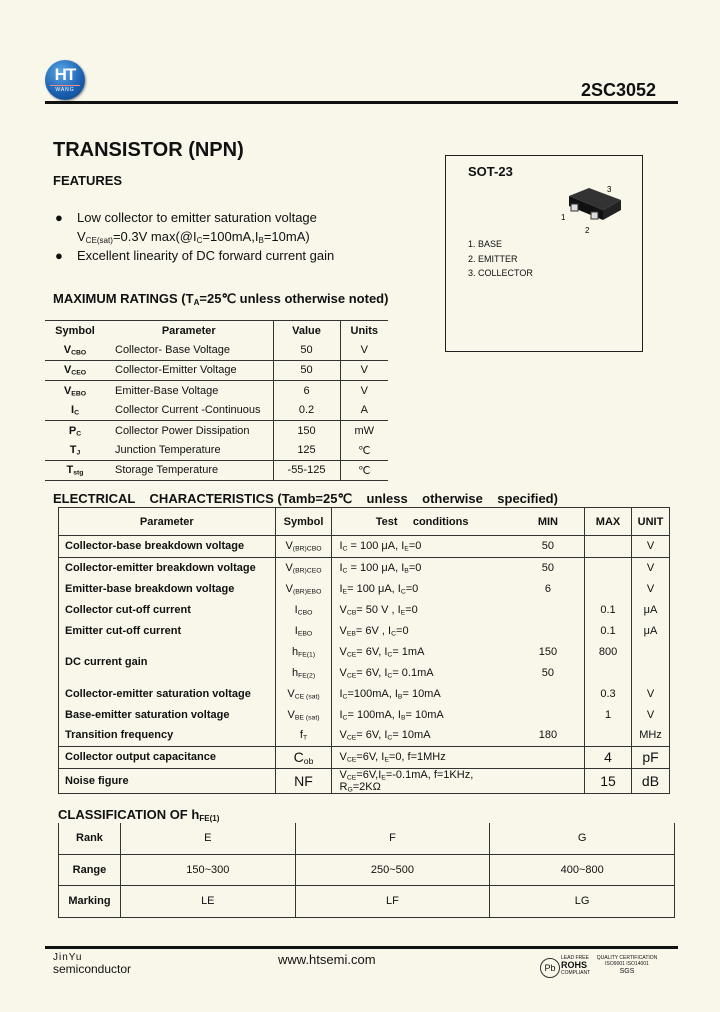 This screenshot has width=720, height=1012. I want to click on column-header: MAX, so click(608, 521).